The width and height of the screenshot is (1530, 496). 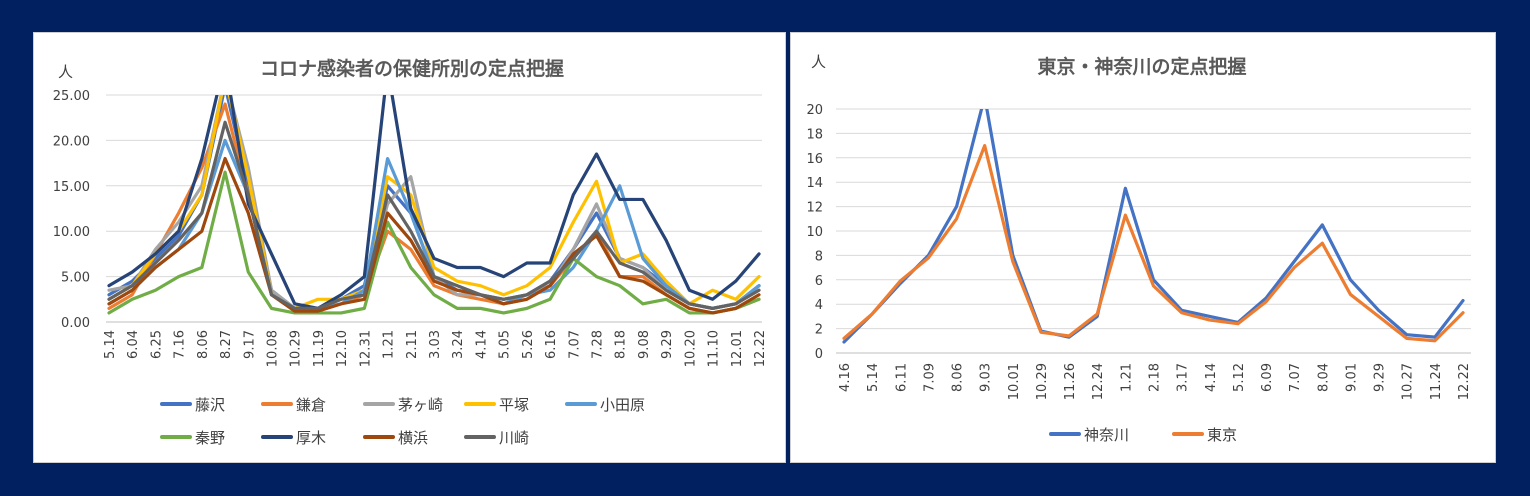 I want to click on x-tick-label: 8.04, so click(x=1323, y=377).